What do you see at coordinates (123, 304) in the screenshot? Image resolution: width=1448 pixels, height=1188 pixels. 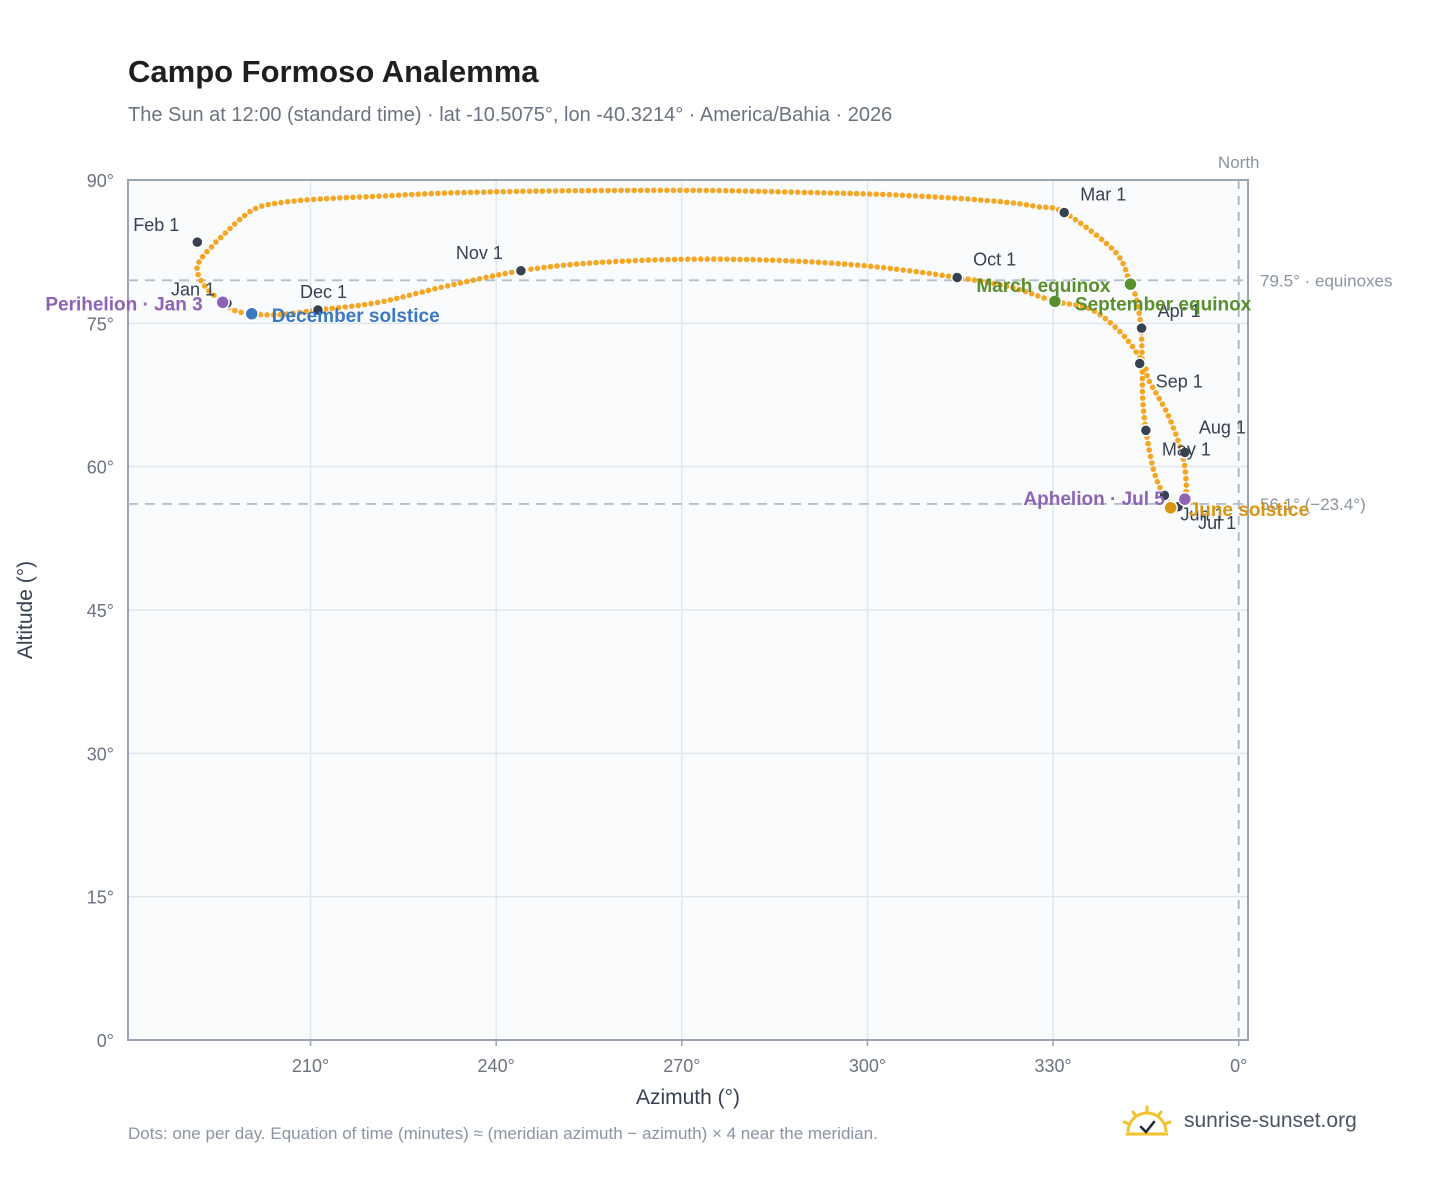 I see `event-label: Perihelion · Jan 3` at bounding box center [123, 304].